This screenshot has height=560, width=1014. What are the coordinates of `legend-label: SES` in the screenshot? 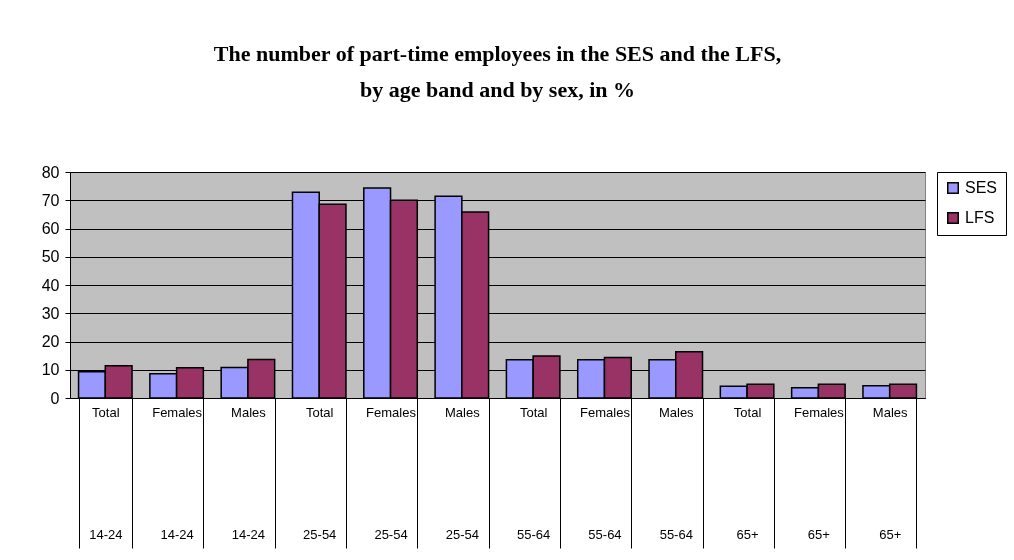 It's located at (981, 187).